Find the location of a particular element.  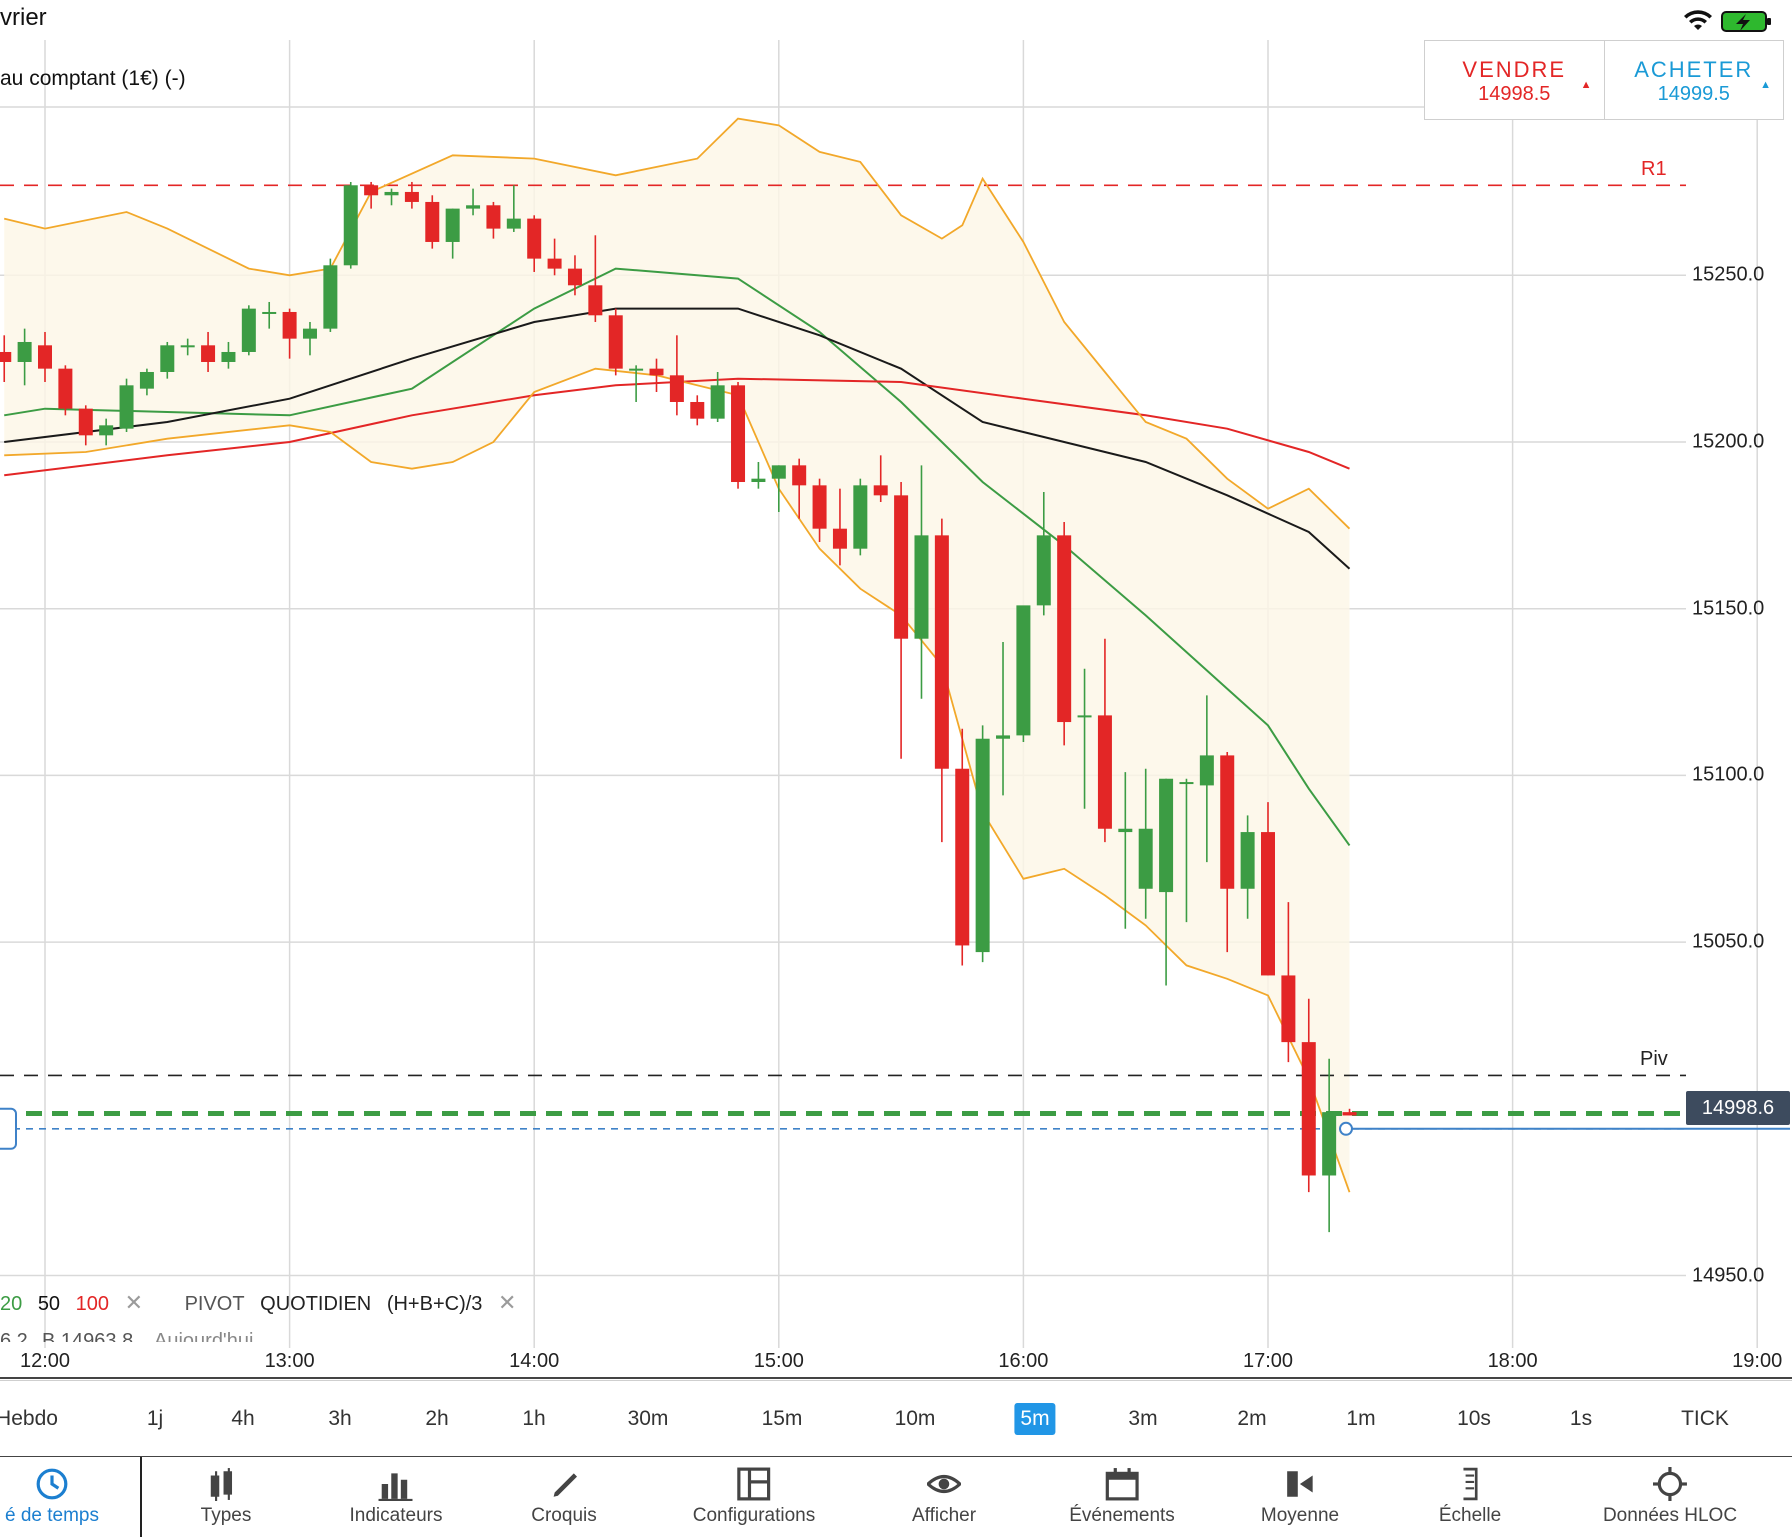

timeframe-1h: 1h is located at coordinates (534, 1418).